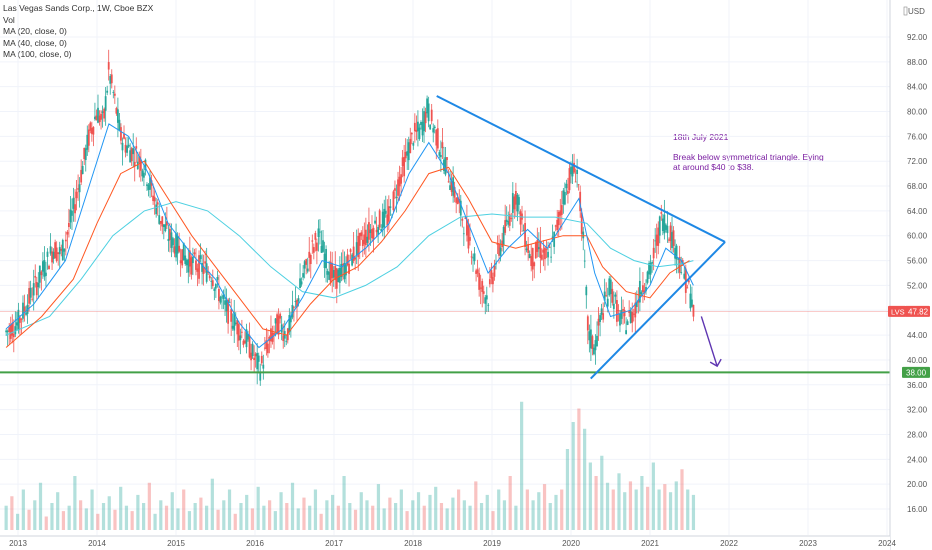 Image resolution: width=932 pixels, height=550 pixels. What do you see at coordinates (905, 11) in the screenshot?
I see `currency-icon` at bounding box center [905, 11].